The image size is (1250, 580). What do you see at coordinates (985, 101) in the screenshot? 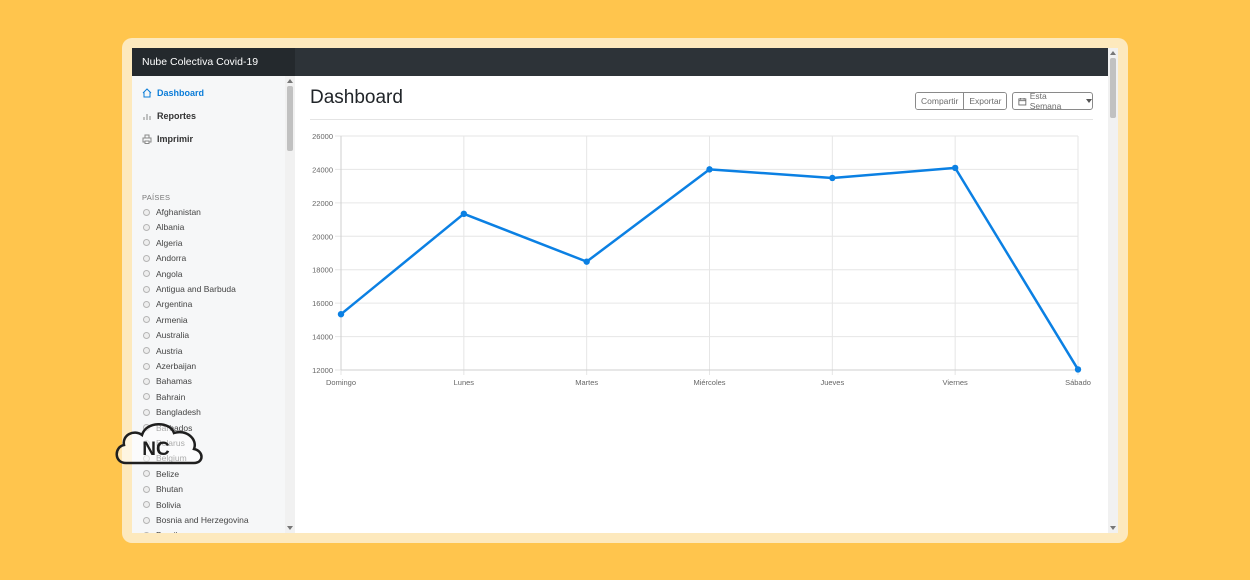
I see `export-button: Exportar` at bounding box center [985, 101].